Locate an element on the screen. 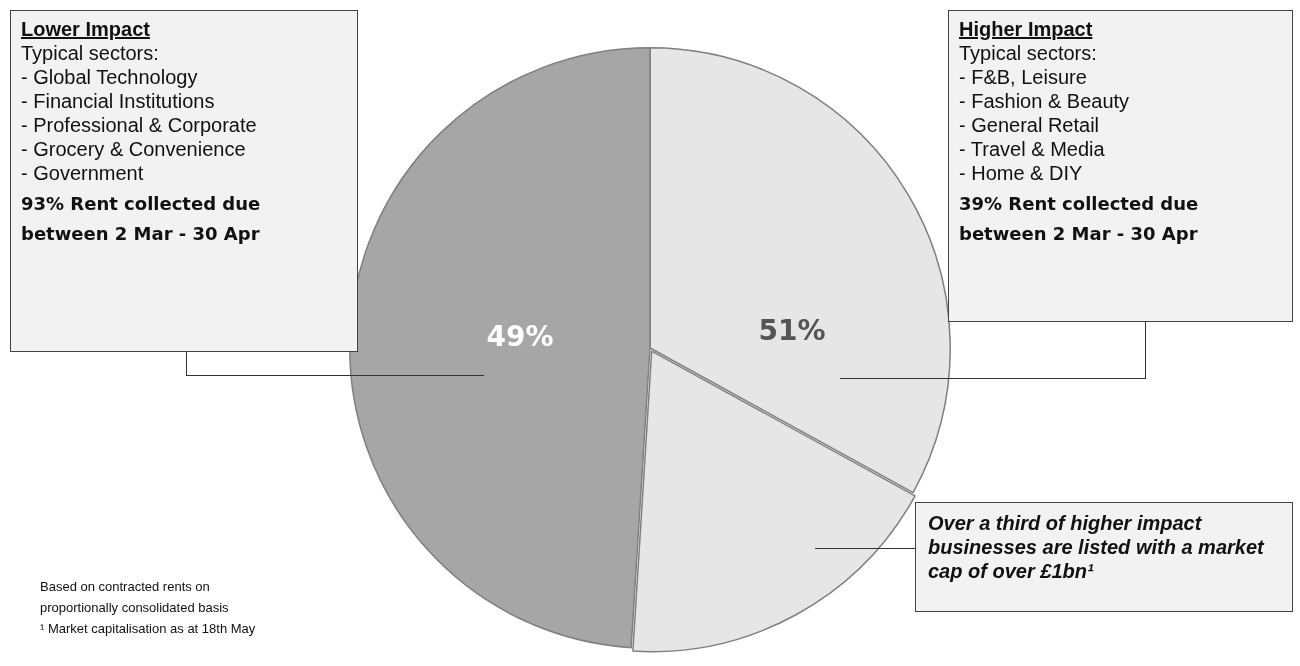 The width and height of the screenshot is (1300, 666). text: Based on contracted rents on proportionally consolidated basis is located at coordinates (135, 597).